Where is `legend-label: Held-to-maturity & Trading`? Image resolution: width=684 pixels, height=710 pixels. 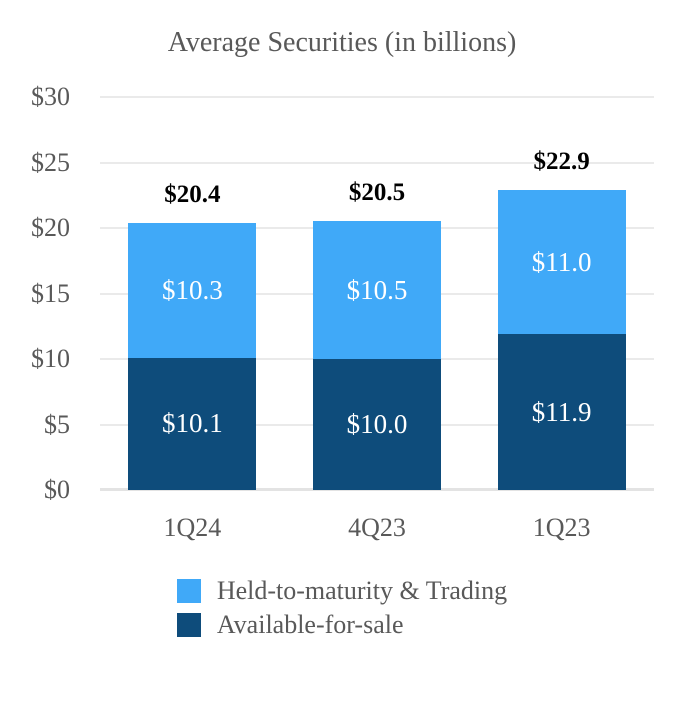 legend-label: Held-to-maturity & Trading is located at coordinates (362, 590).